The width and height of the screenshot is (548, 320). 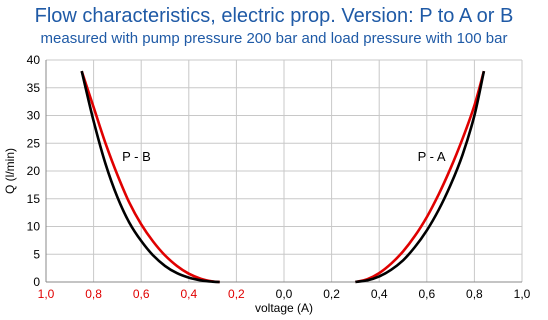 What do you see at coordinates (34, 60) in the screenshot?
I see `y-tick-label: 40` at bounding box center [34, 60].